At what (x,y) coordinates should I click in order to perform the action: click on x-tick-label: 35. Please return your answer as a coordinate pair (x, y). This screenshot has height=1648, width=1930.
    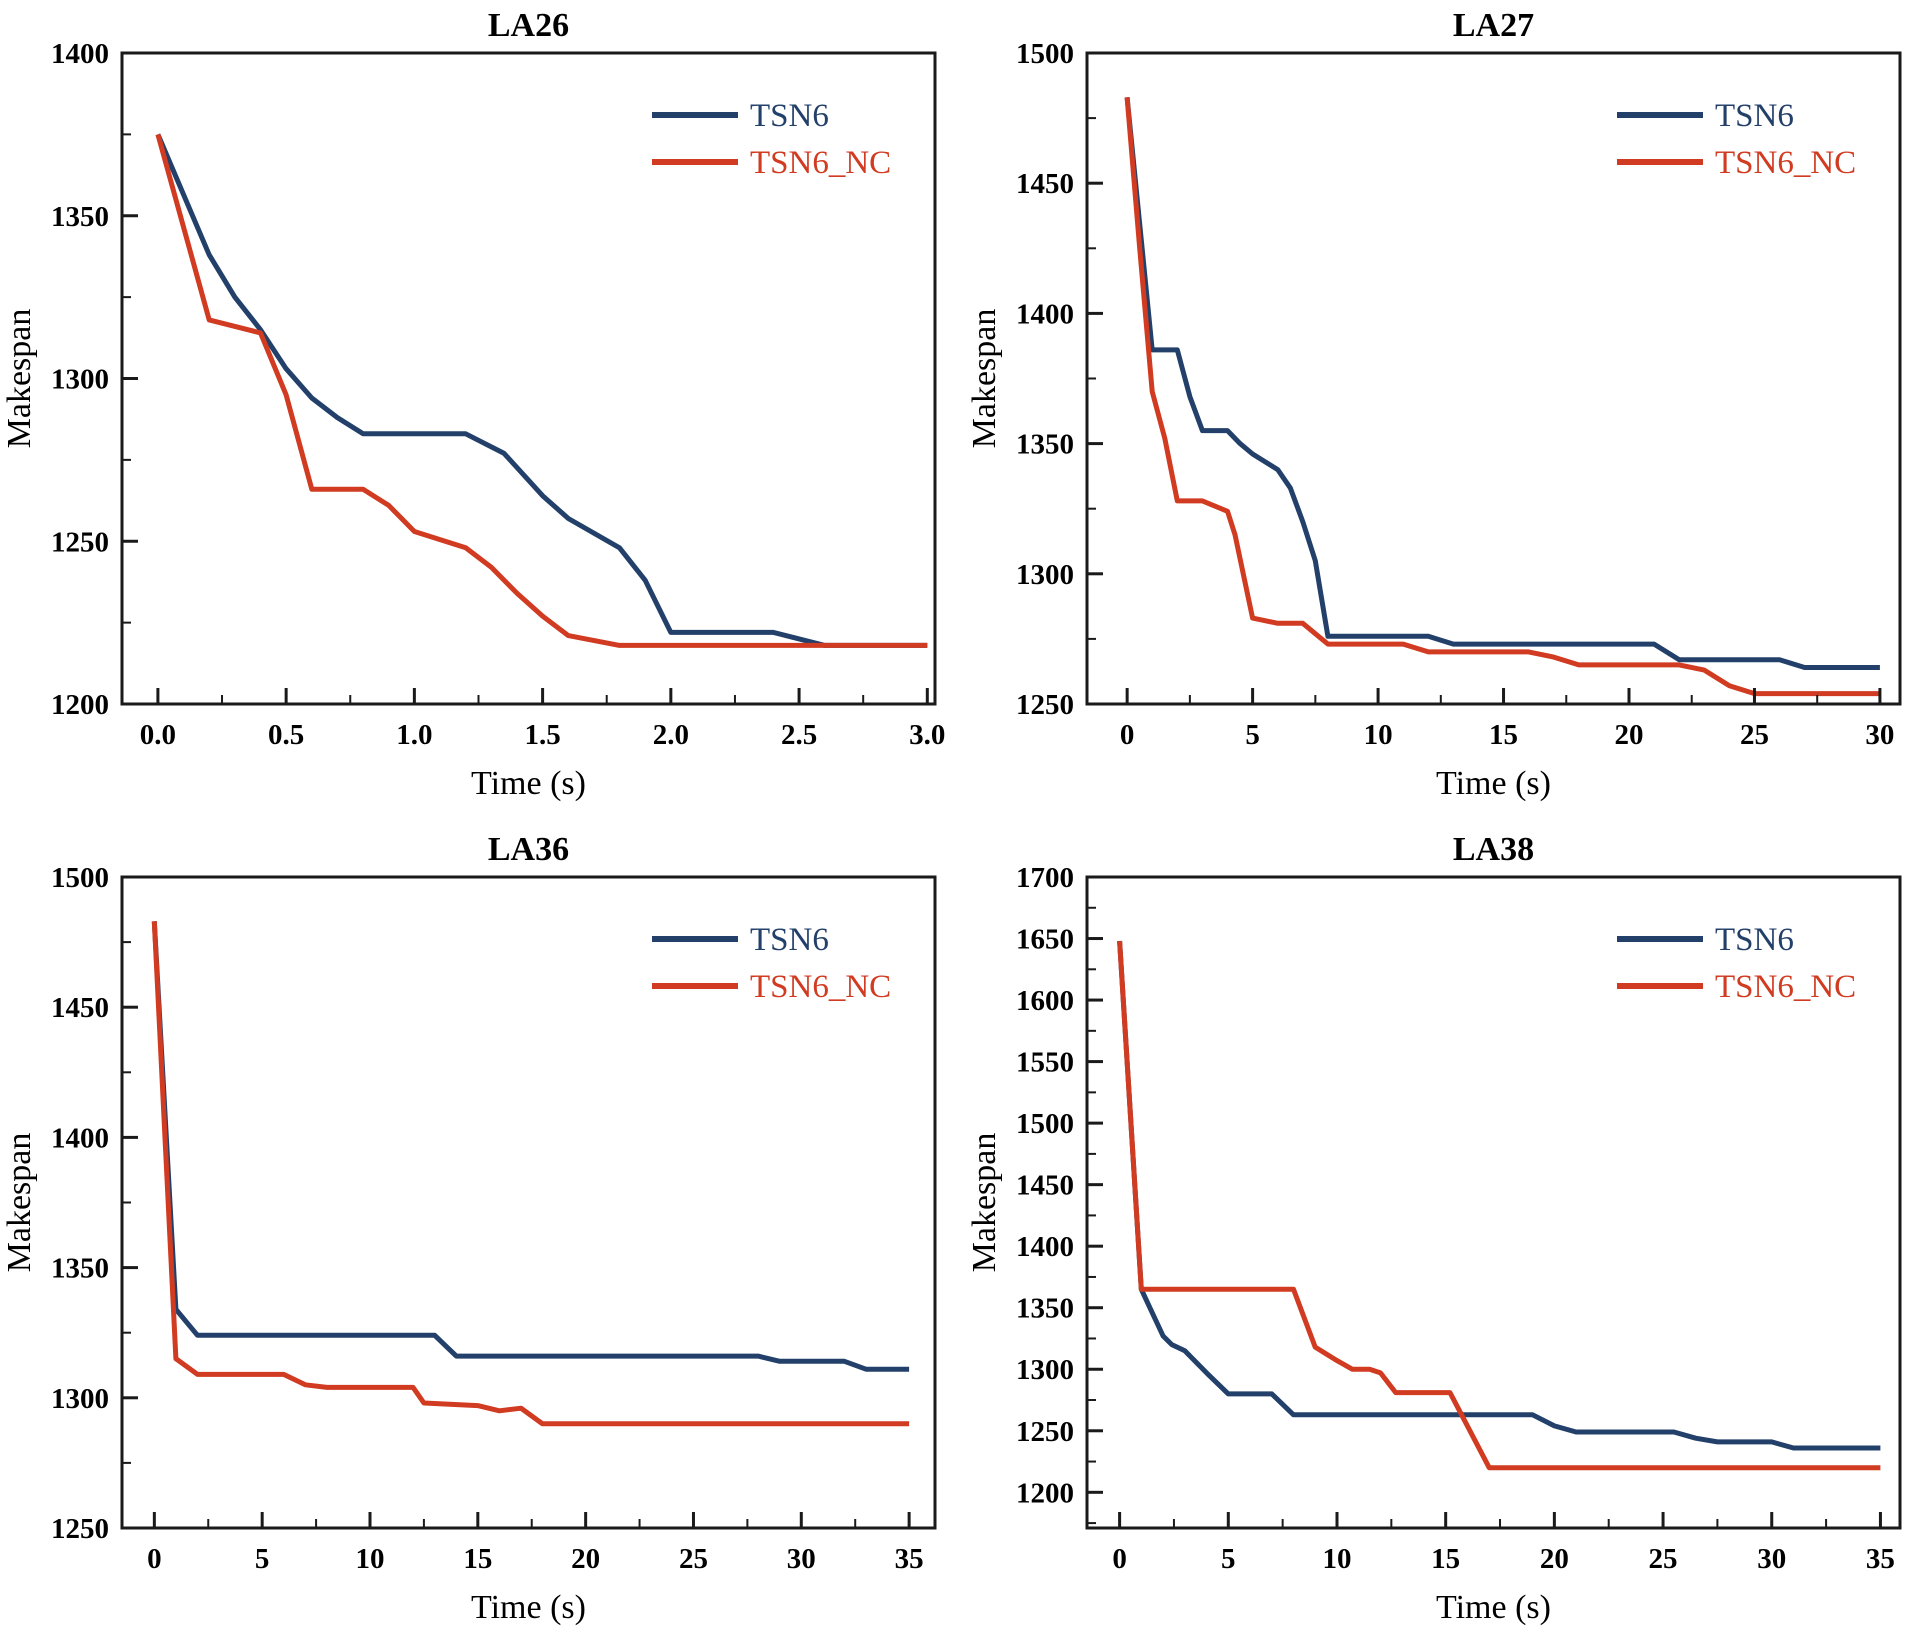
    Looking at the image, I should click on (909, 1559).